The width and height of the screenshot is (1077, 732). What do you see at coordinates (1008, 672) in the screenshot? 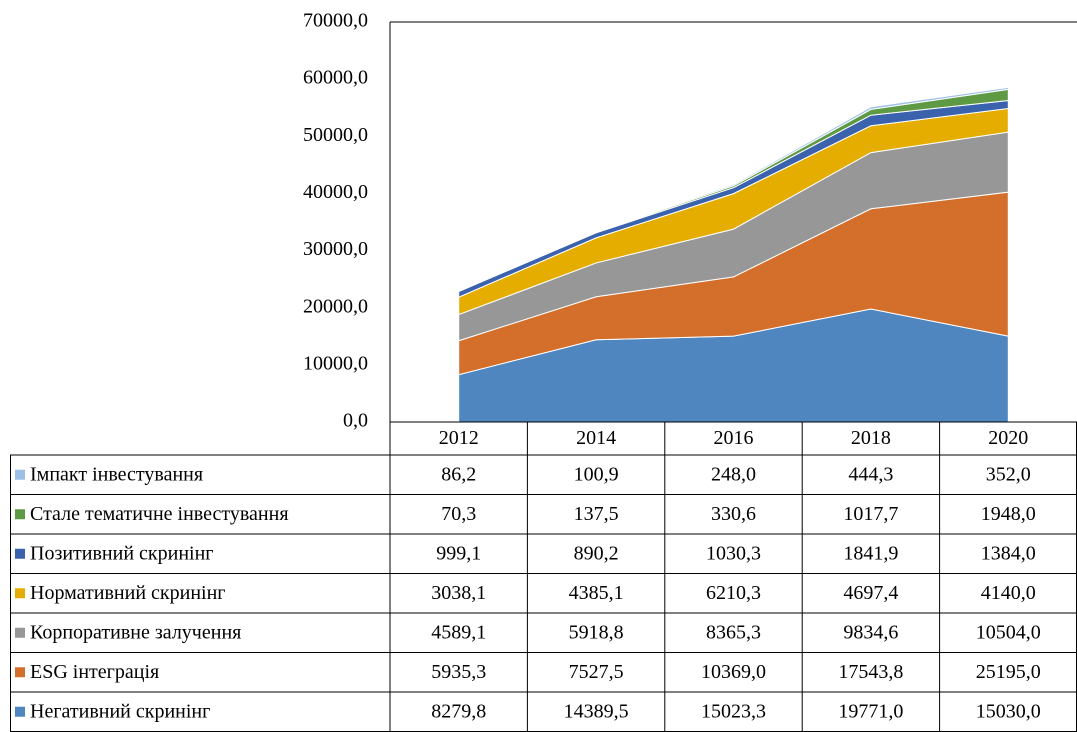
I see `table-value: 25195,0` at bounding box center [1008, 672].